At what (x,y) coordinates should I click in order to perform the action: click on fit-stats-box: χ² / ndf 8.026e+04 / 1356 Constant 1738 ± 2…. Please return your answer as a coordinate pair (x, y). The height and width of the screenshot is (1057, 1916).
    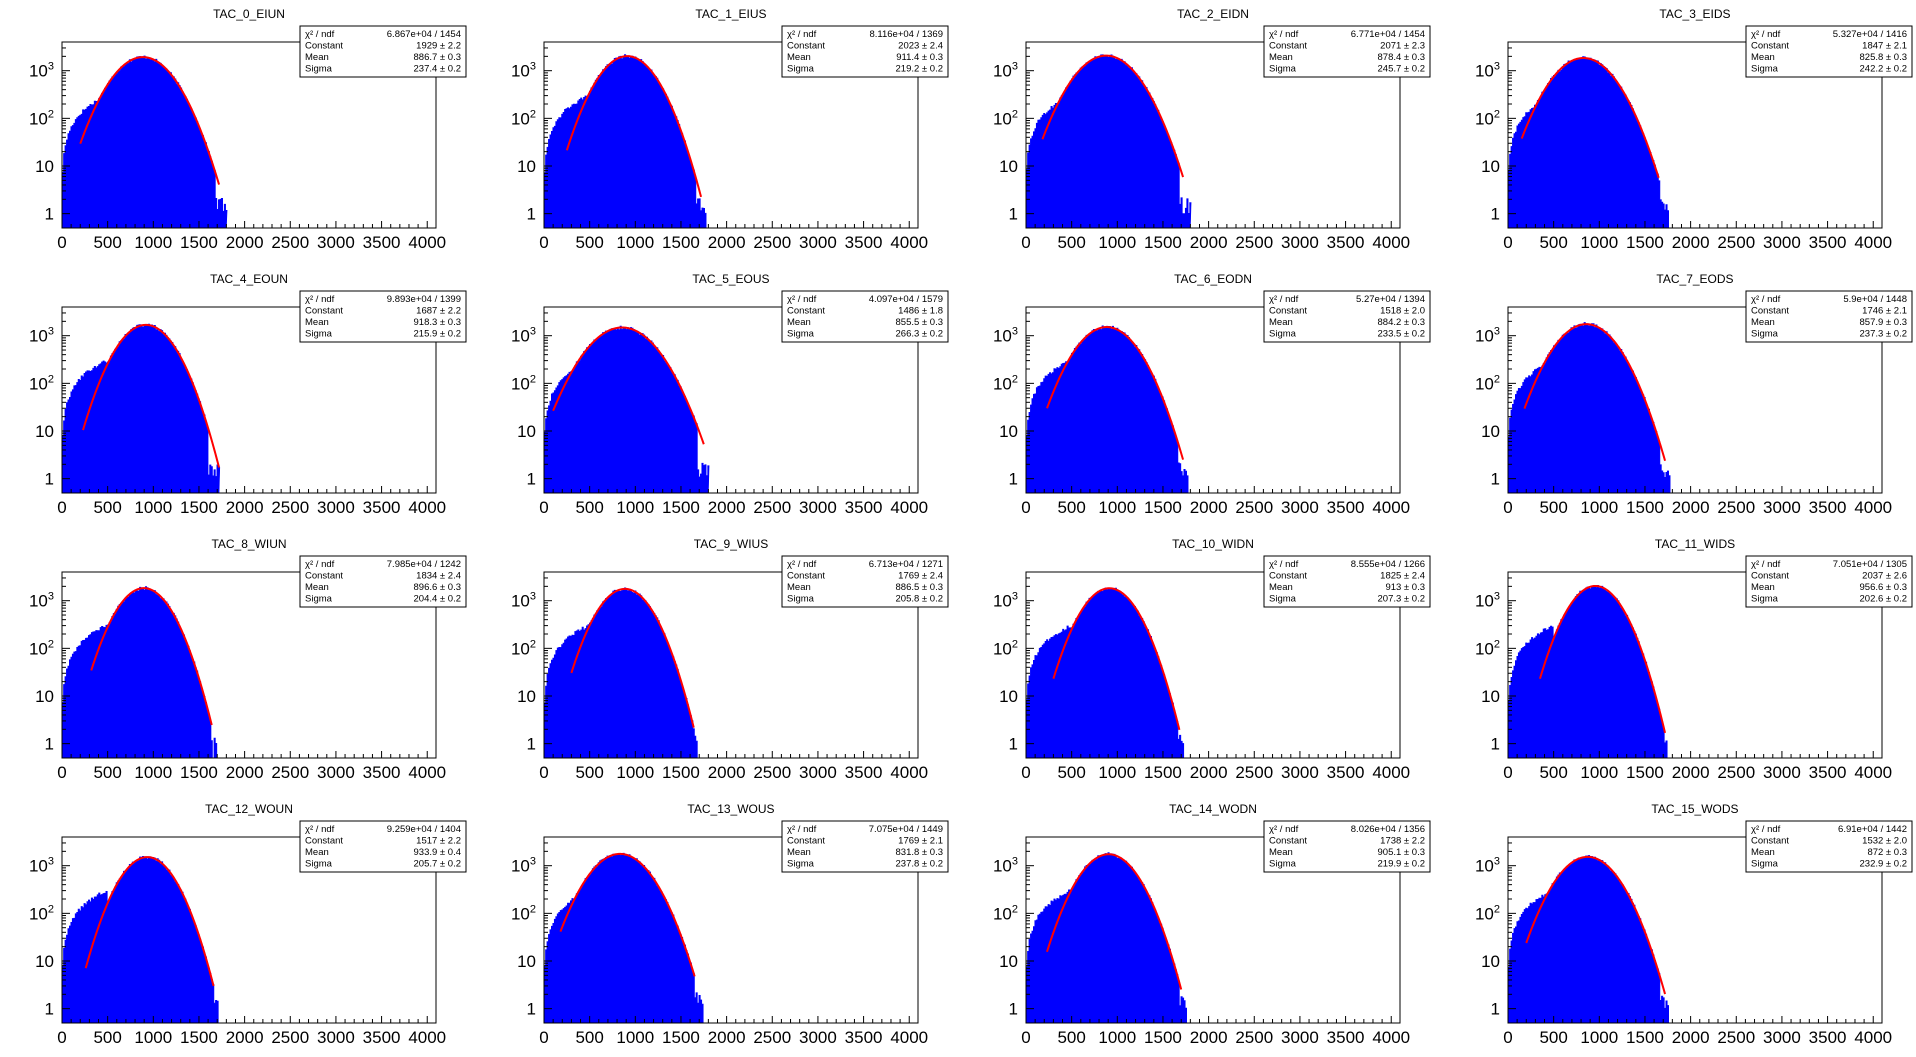
    Looking at the image, I should click on (1347, 846).